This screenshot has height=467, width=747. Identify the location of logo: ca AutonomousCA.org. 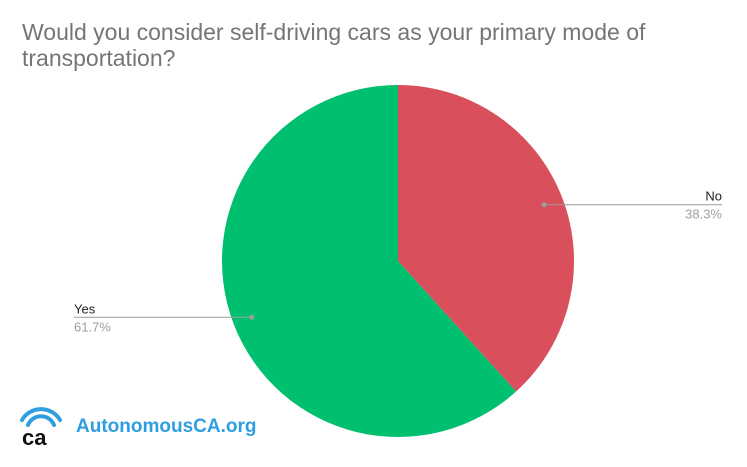
(143, 426).